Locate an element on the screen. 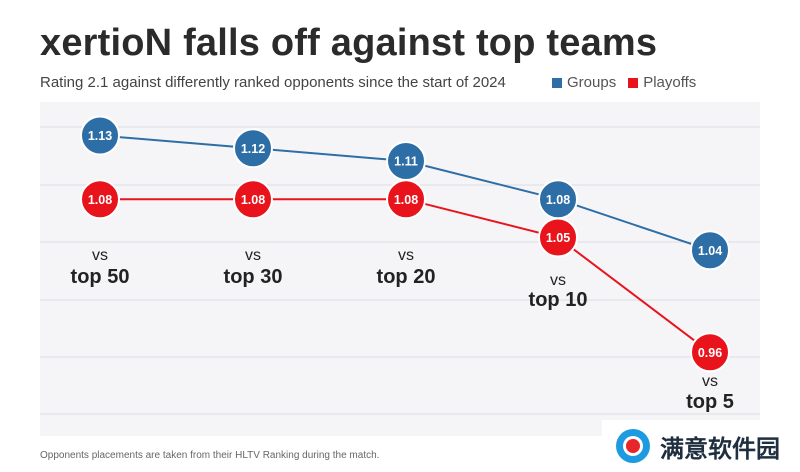  category-vs-label-0: vs is located at coordinates (100, 255).